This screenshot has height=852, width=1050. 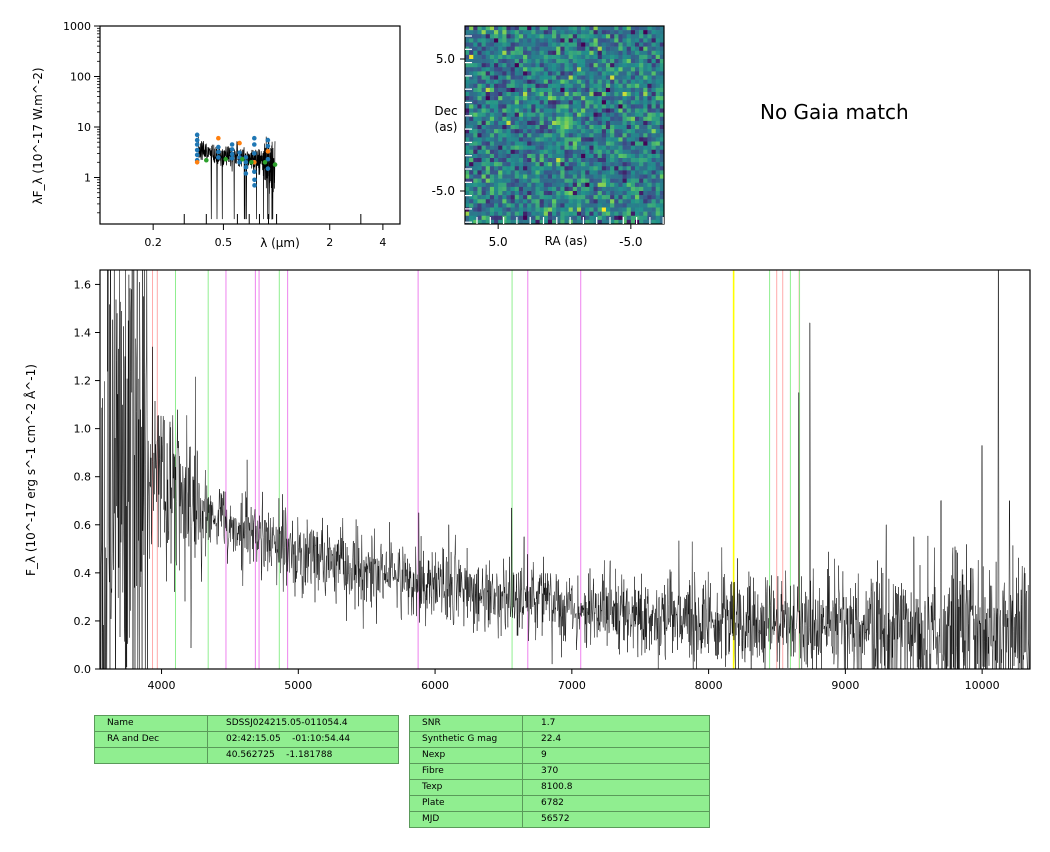 I want to click on spectrum-ytick-label: 1.2, so click(x=83, y=381).